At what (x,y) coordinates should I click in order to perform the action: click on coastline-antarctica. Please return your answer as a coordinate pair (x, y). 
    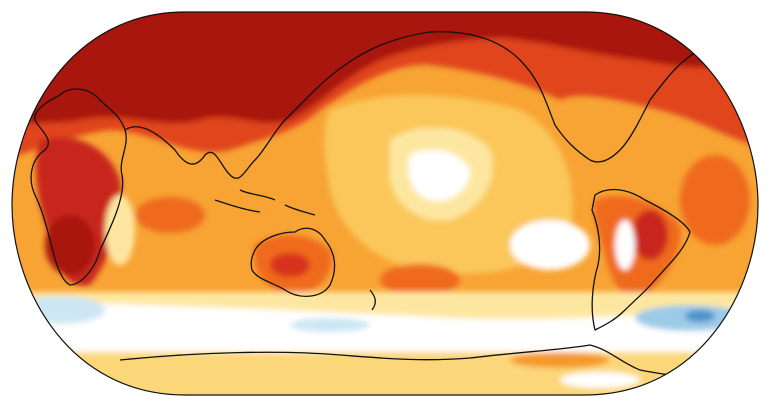
    Looking at the image, I should click on (438, 363).